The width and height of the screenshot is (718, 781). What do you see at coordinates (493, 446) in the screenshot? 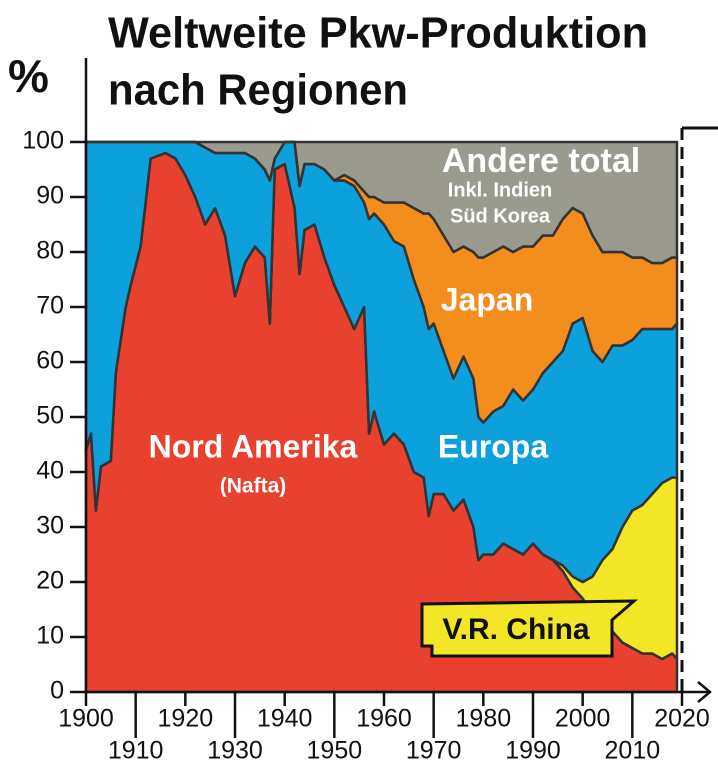
I see `series-label: Europa` at bounding box center [493, 446].